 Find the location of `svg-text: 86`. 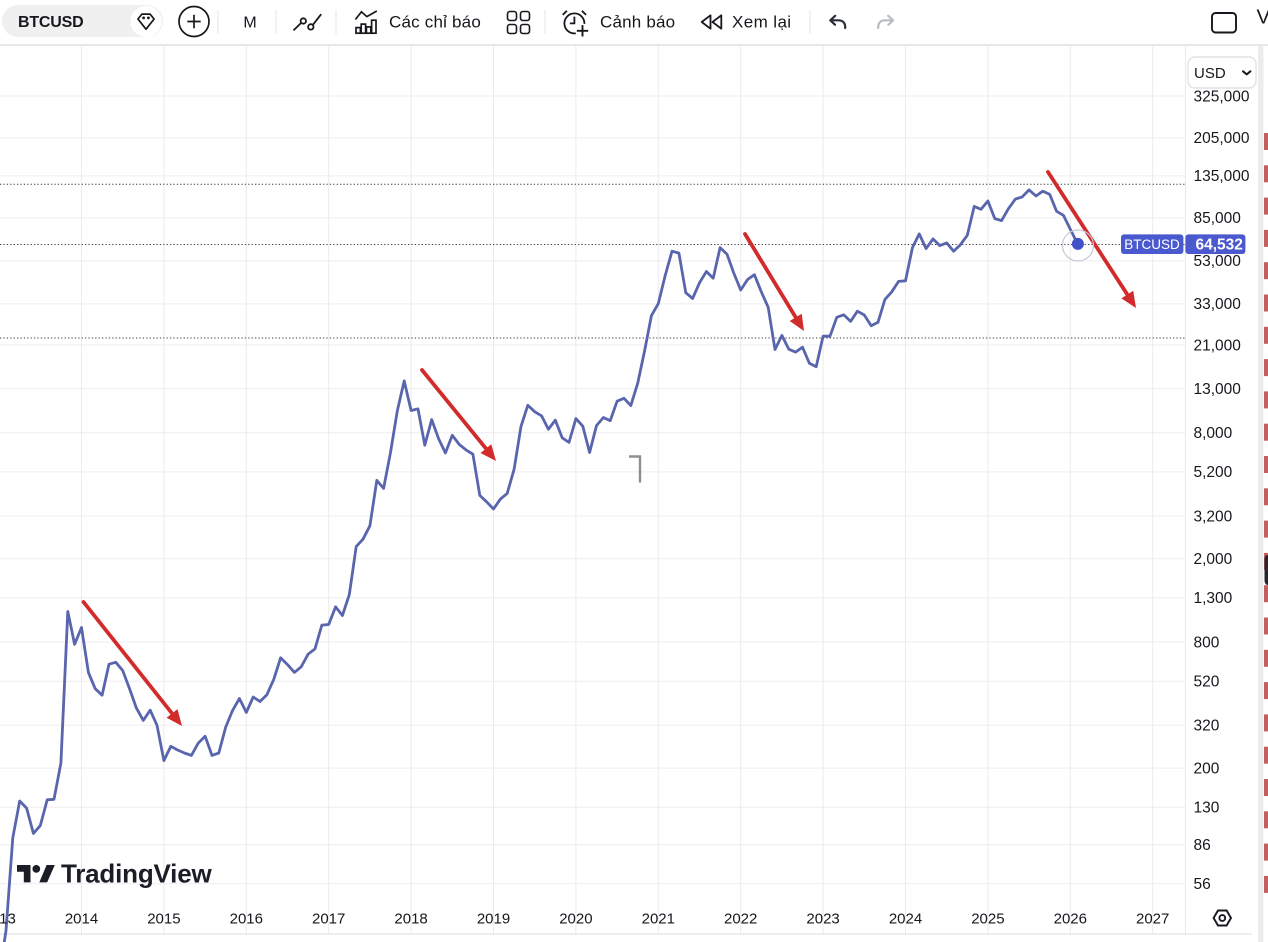

svg-text: 86 is located at coordinates (1202, 845).